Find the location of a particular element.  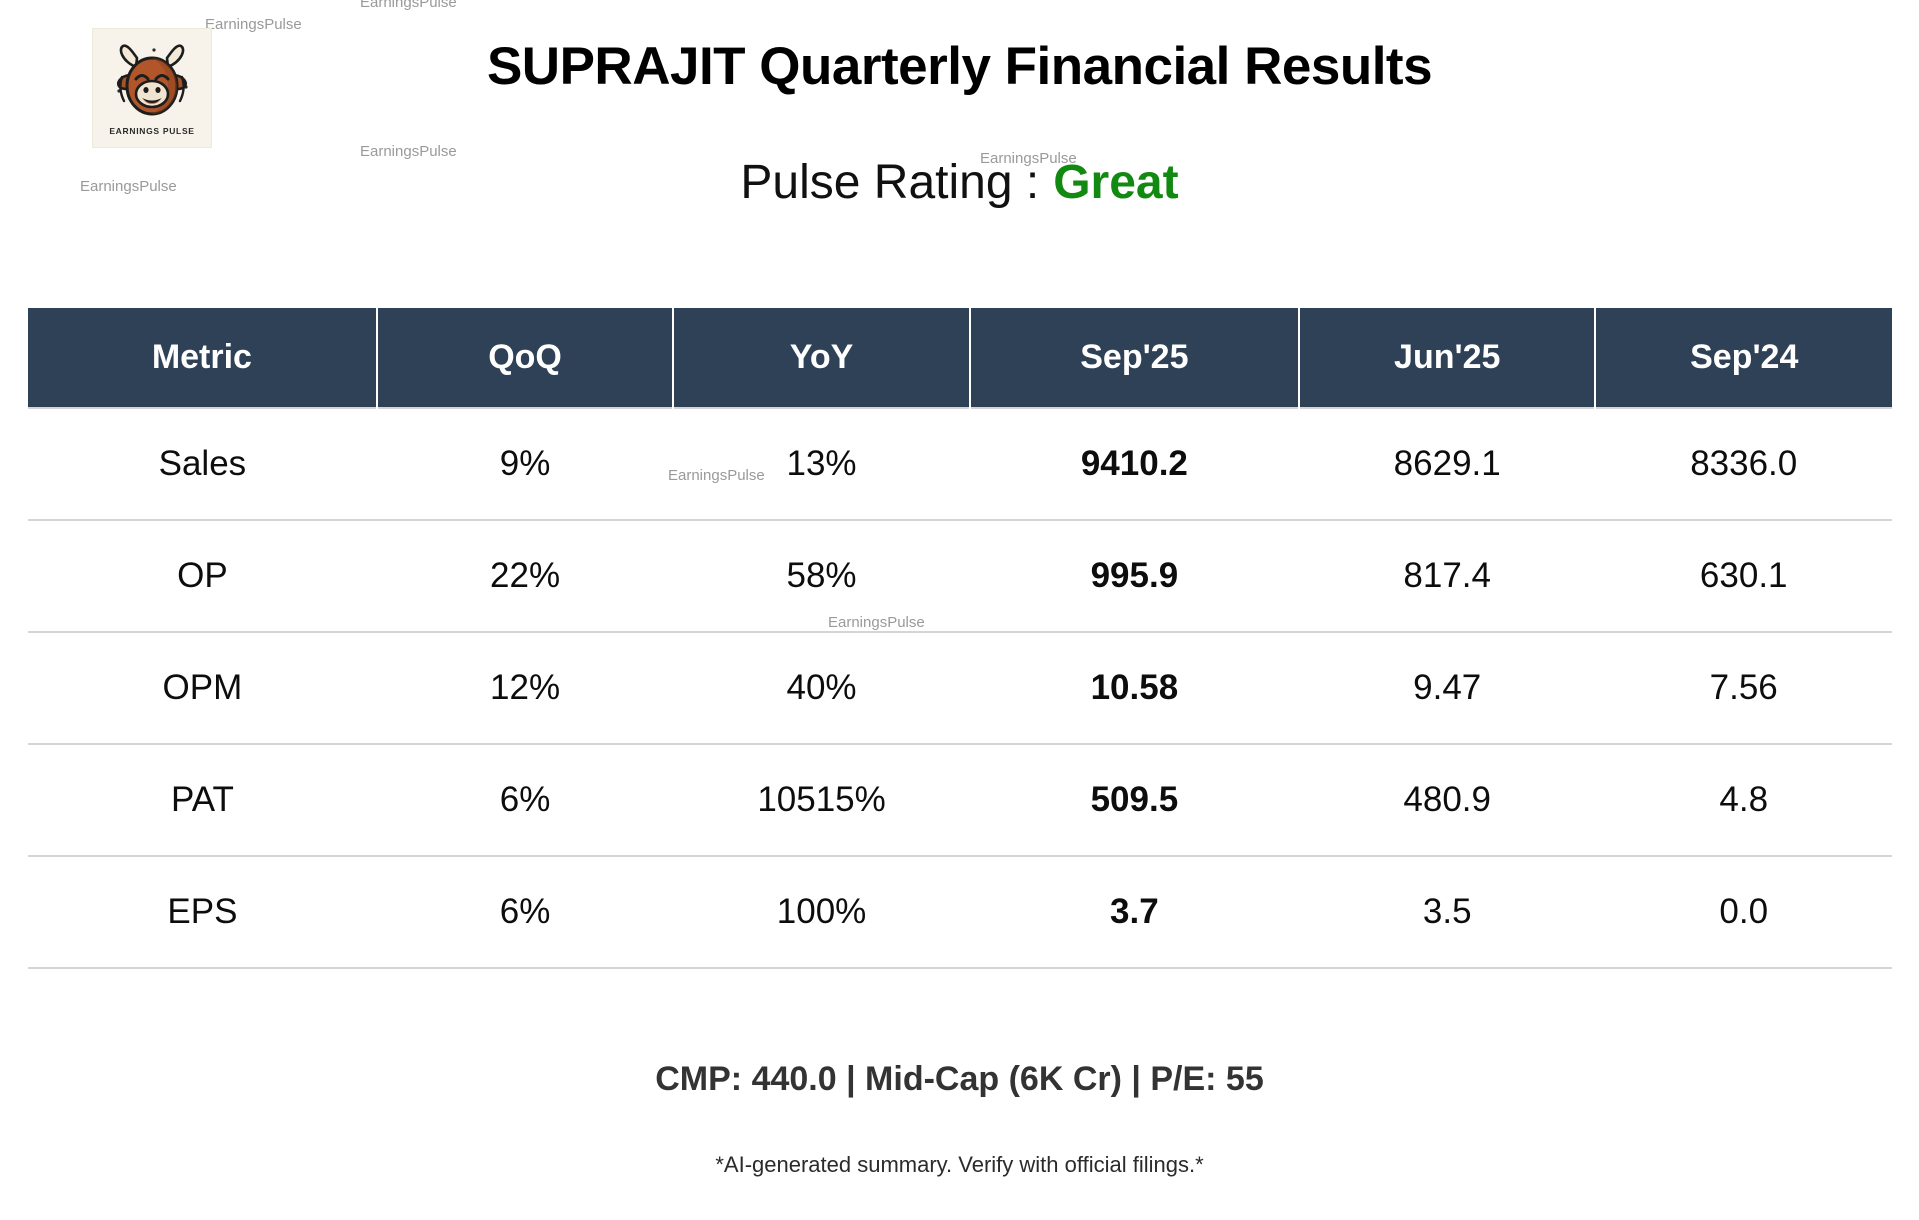

cell-qoq: 12% is located at coordinates (525, 688).